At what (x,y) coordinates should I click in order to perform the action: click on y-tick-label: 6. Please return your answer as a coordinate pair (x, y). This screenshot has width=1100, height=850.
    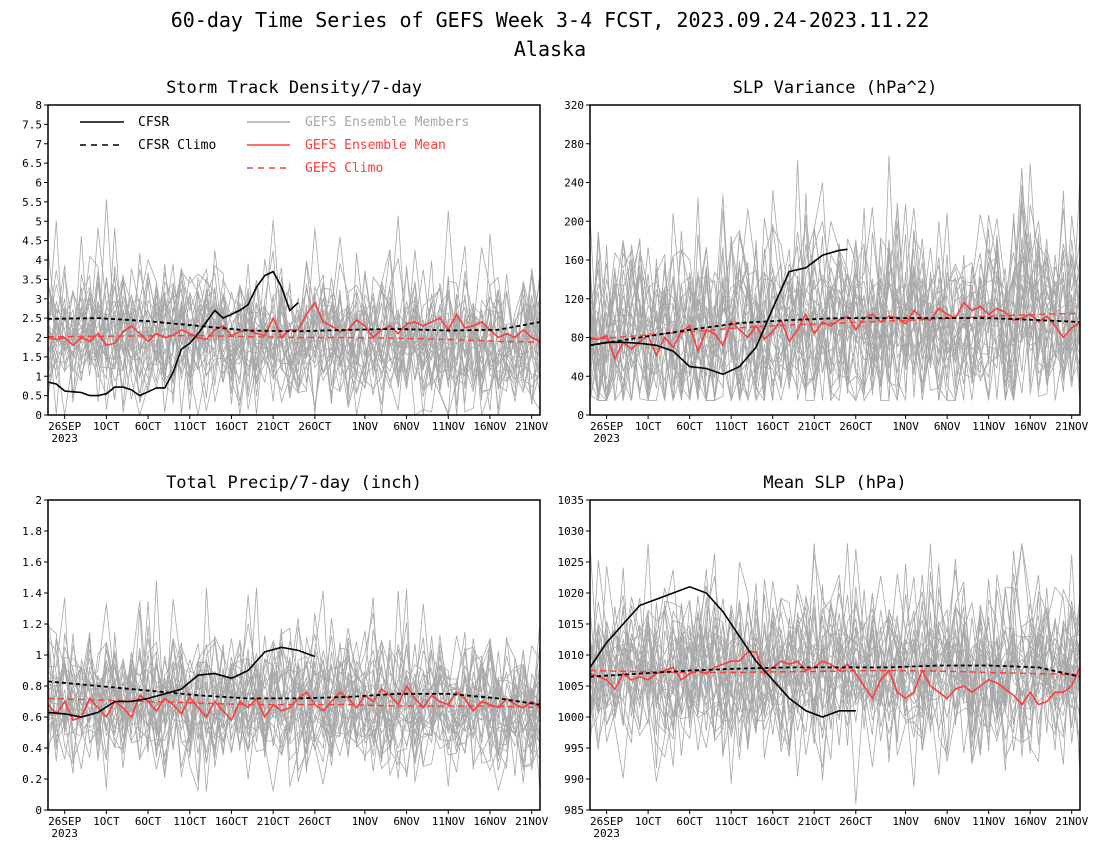
    Looking at the image, I should click on (38, 183).